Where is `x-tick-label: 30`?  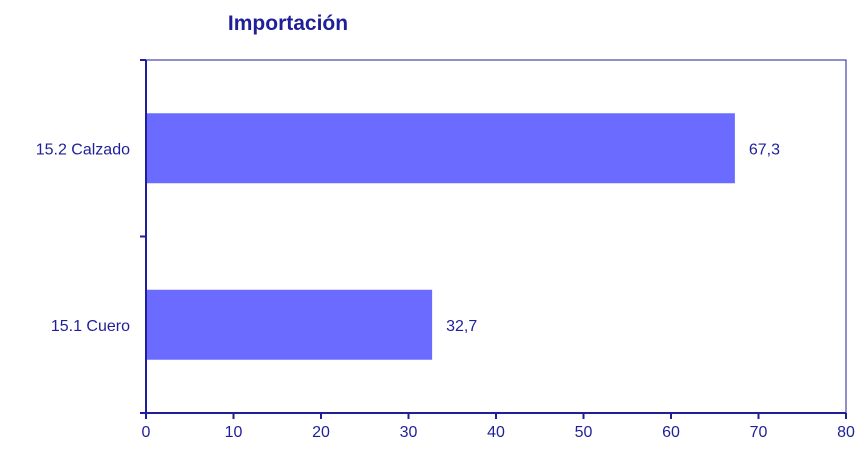
x-tick-label: 30 is located at coordinates (409, 432).